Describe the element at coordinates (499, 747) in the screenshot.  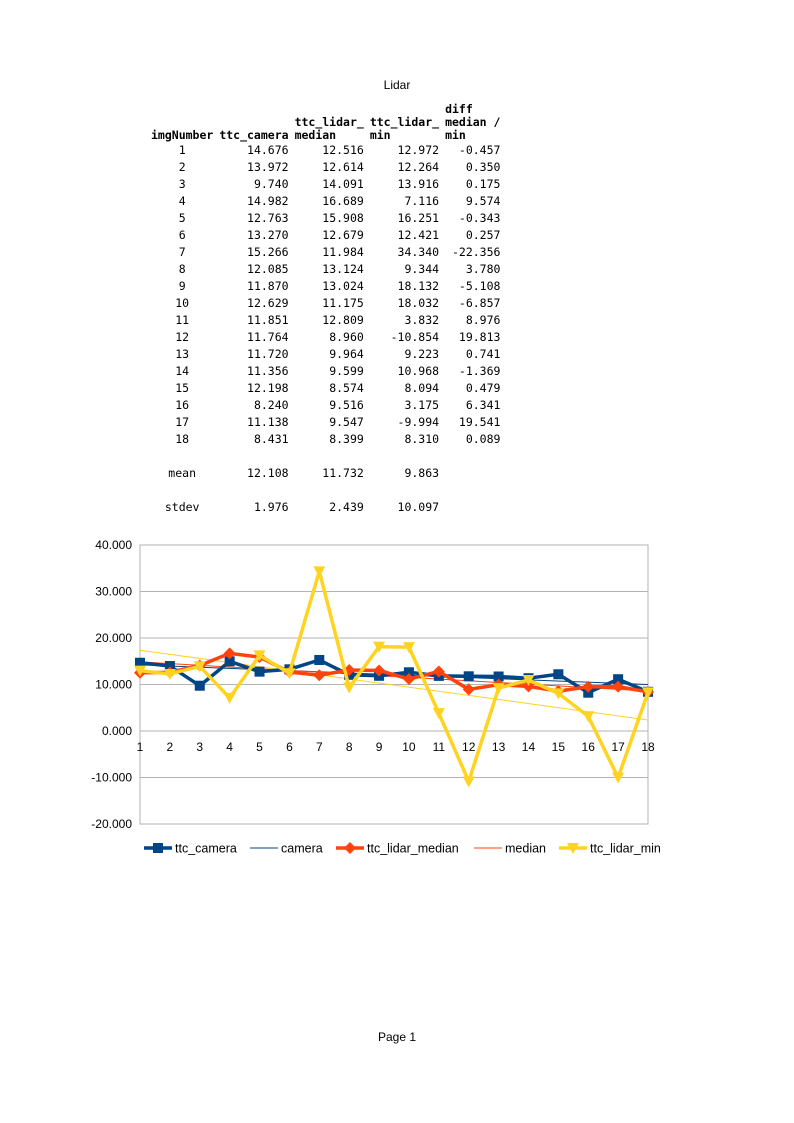
I see `x-tick-label: 13` at that location.